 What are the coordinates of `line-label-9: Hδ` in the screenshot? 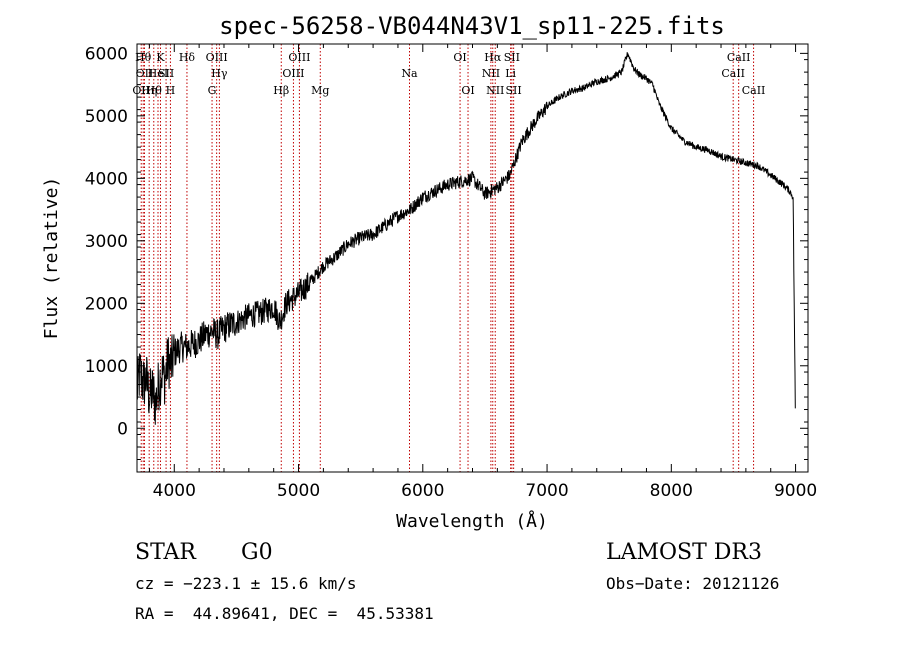 It's located at (187, 57).